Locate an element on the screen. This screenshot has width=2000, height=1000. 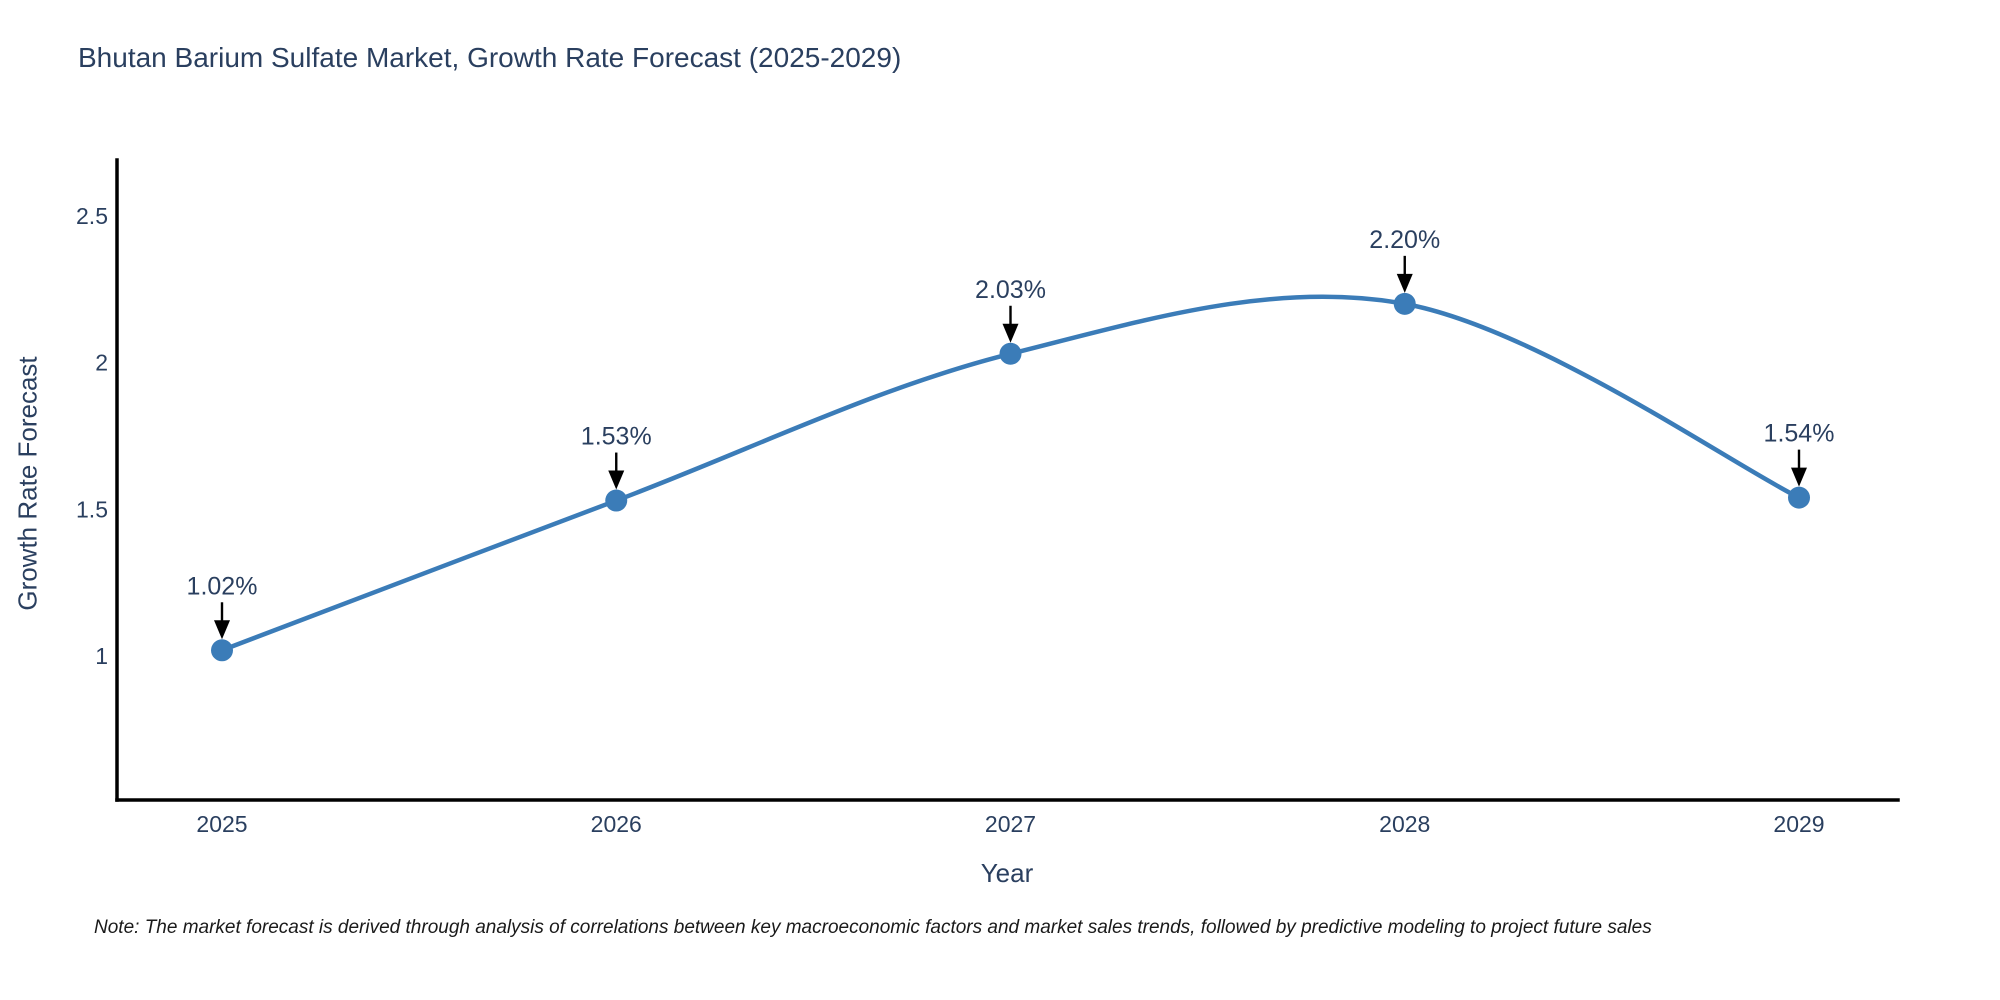
point-value-label: 2.20% is located at coordinates (1404, 240).